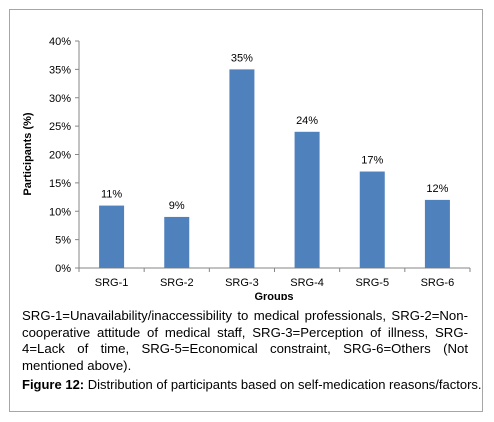 The height and width of the screenshot is (422, 494). What do you see at coordinates (60, 212) in the screenshot?
I see `y-tick-label: 10%` at bounding box center [60, 212].